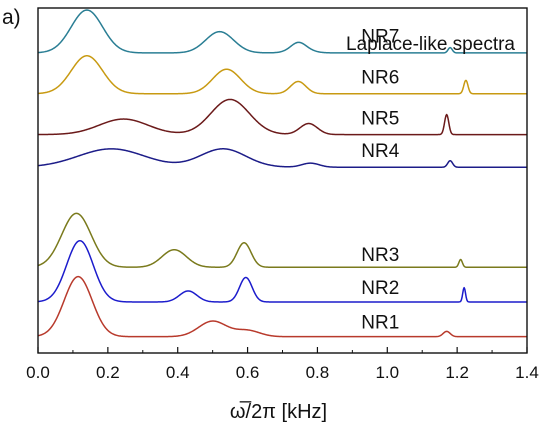 The width and height of the screenshot is (550, 429). Describe the element at coordinates (380, 118) in the screenshot. I see `series-label-nr5: NR5` at that location.